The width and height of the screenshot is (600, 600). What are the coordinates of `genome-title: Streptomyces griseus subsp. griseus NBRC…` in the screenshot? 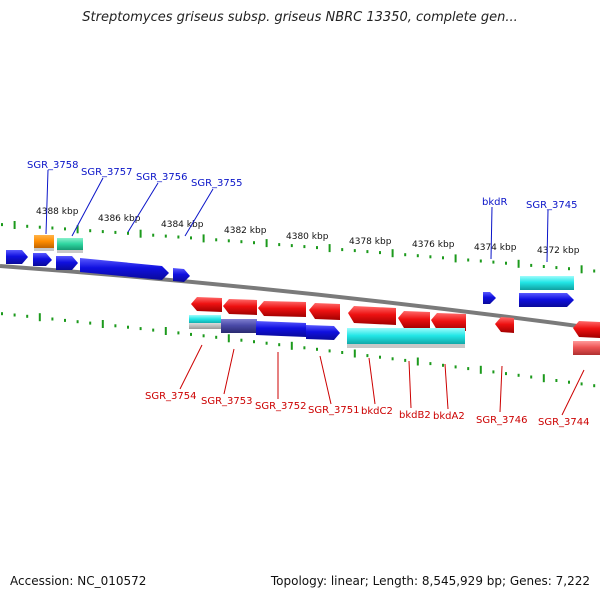 It's located at (300, 17).